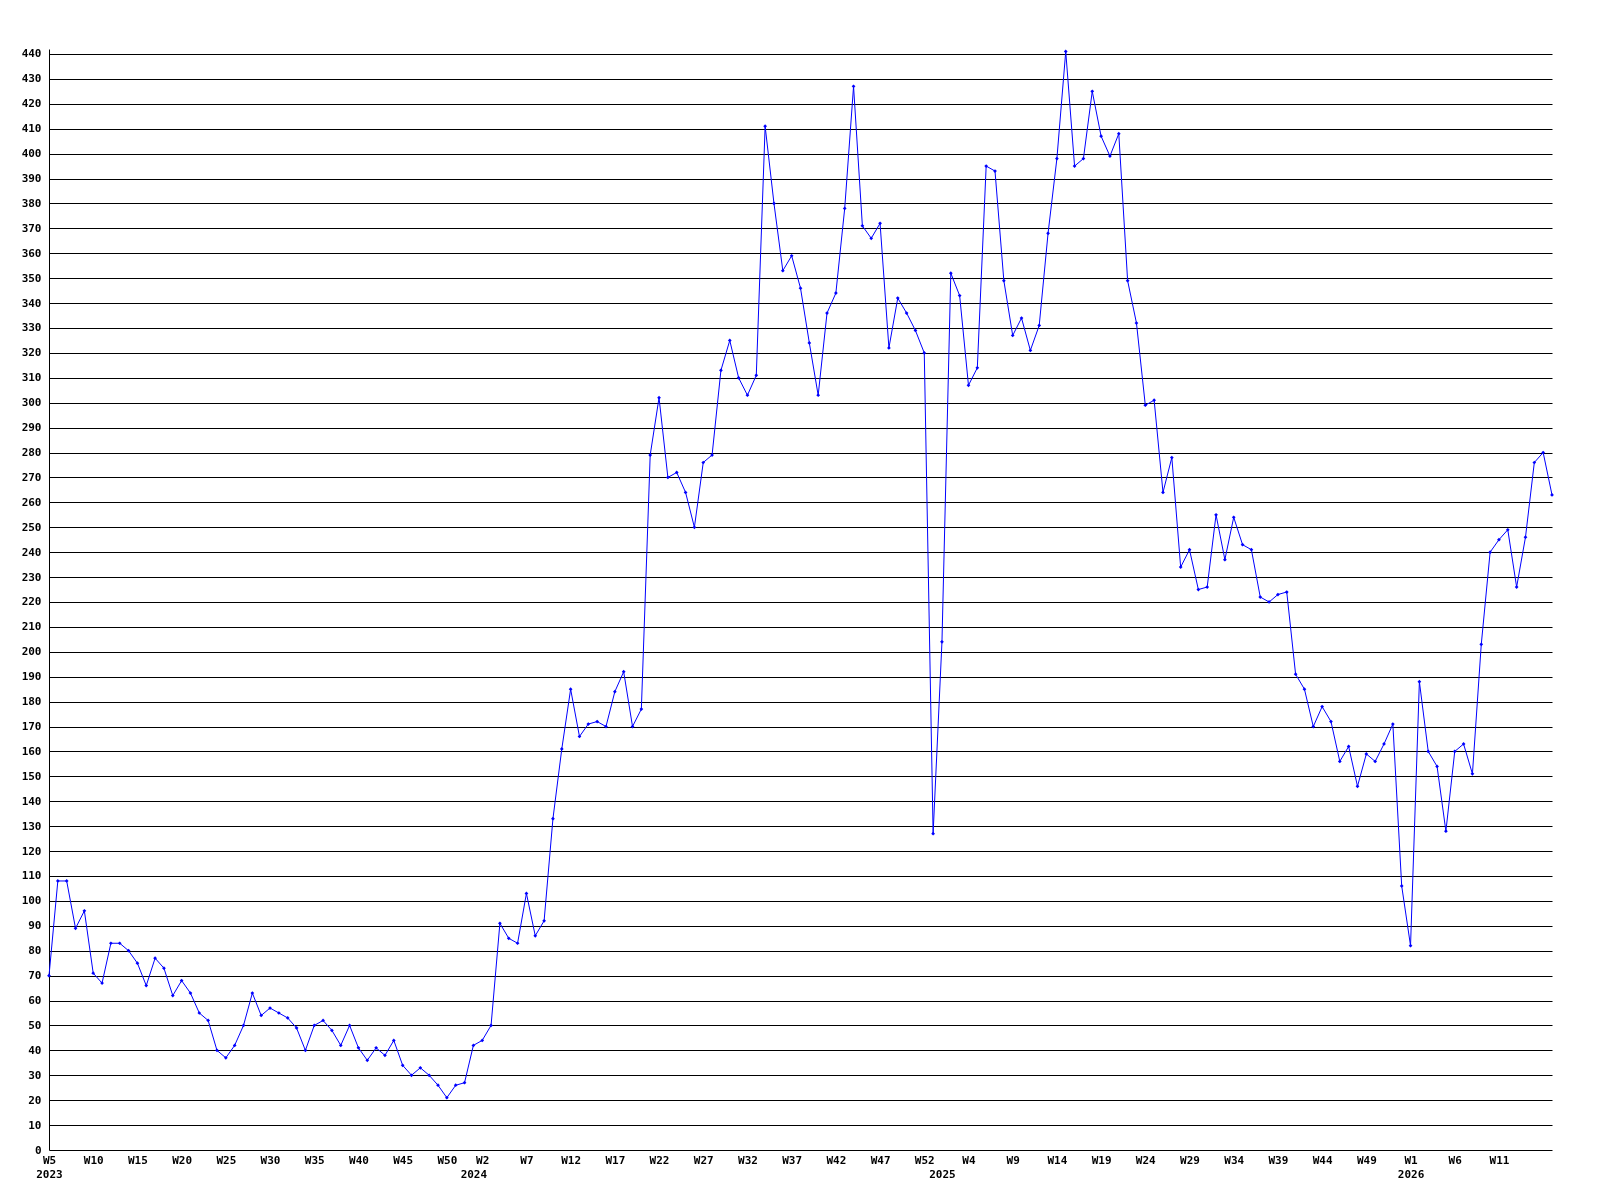 The image size is (1600, 1200). I want to click on x-tick-label: W32, so click(748, 1160).